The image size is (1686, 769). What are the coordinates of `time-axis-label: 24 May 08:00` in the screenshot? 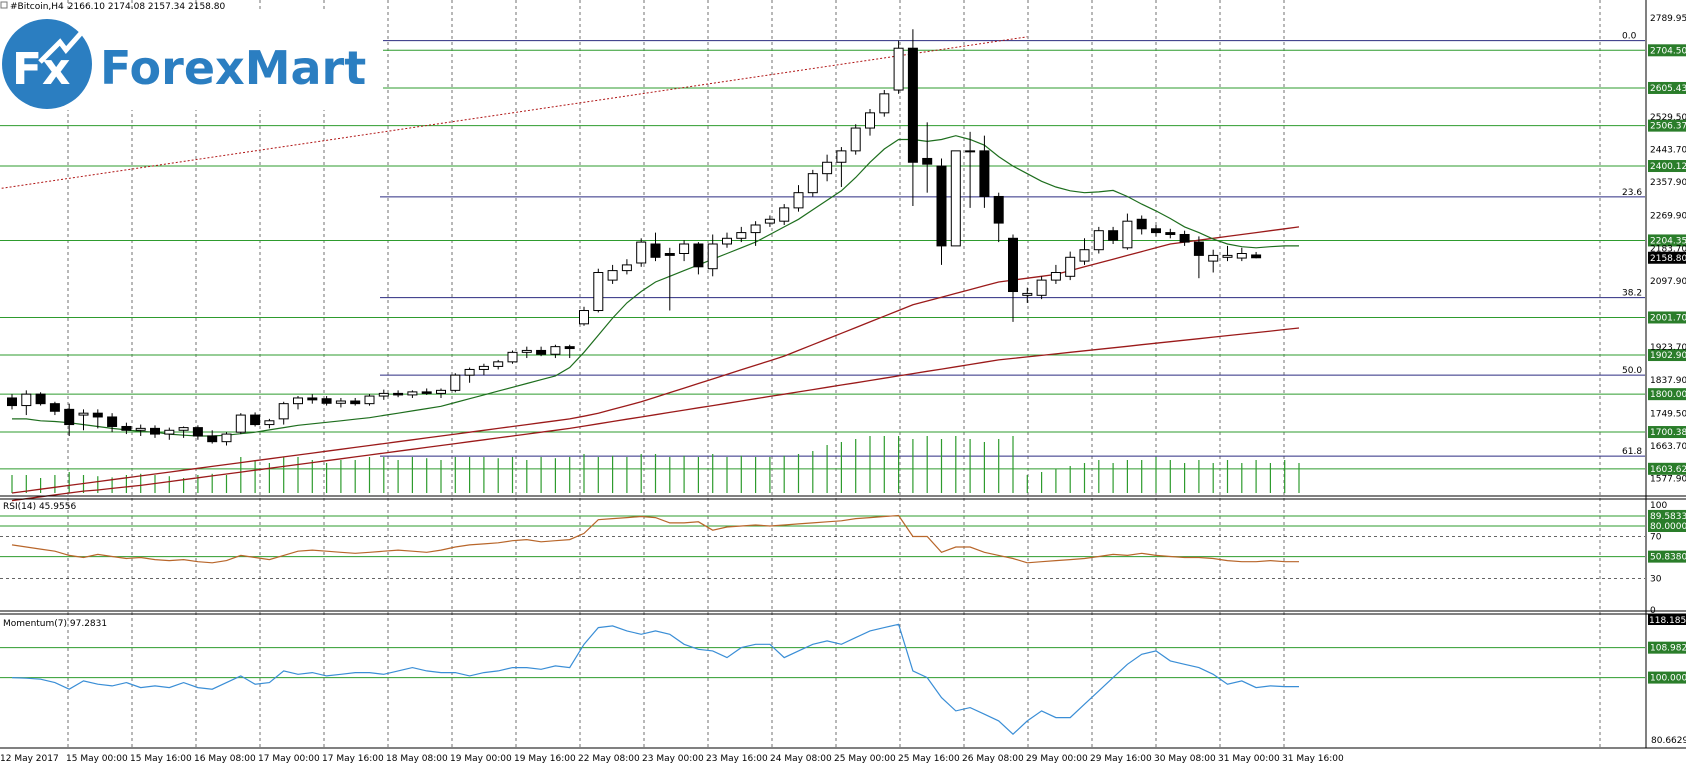 It's located at (801, 759).